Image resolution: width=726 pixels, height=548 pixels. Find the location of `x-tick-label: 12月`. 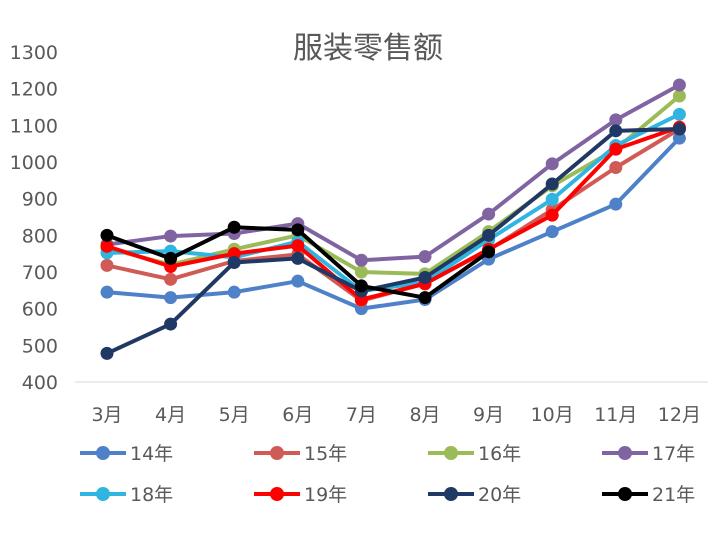

x-tick-label: 12月 is located at coordinates (679, 415).